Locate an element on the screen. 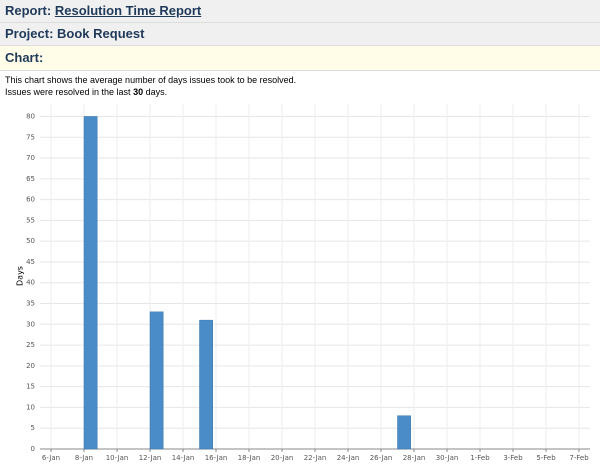  x-tick-label: 6-Jan is located at coordinates (51, 458).